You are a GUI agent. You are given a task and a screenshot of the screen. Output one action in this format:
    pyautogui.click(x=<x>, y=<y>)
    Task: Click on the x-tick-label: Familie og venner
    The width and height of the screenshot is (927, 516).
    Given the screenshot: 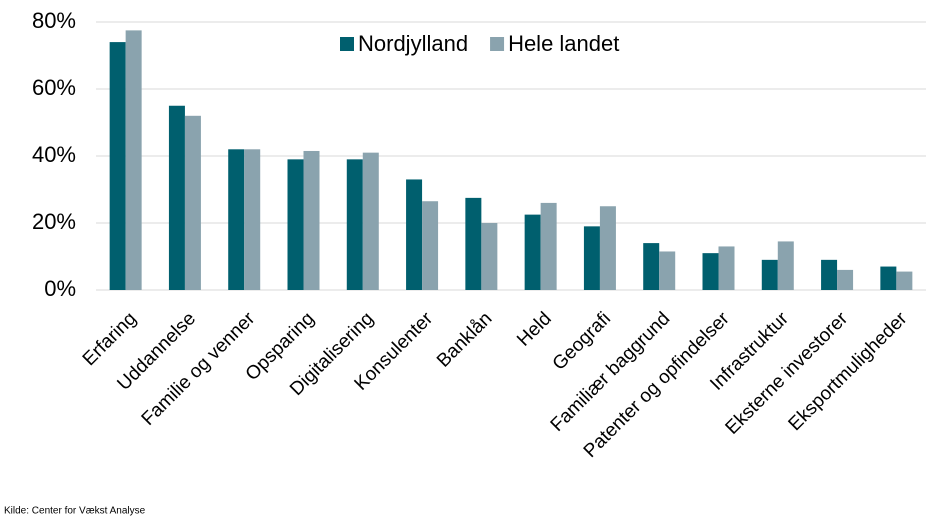 What is the action you would take?
    pyautogui.click(x=199, y=369)
    